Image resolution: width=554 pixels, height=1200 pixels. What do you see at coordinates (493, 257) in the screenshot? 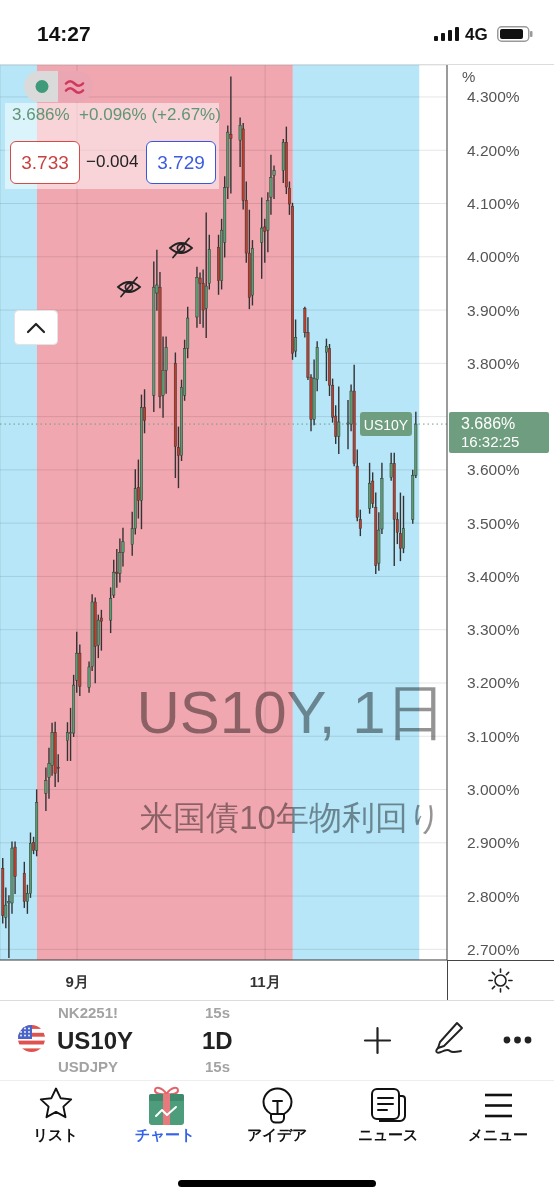
I see `y-tick-label: 4.000%` at bounding box center [493, 257].